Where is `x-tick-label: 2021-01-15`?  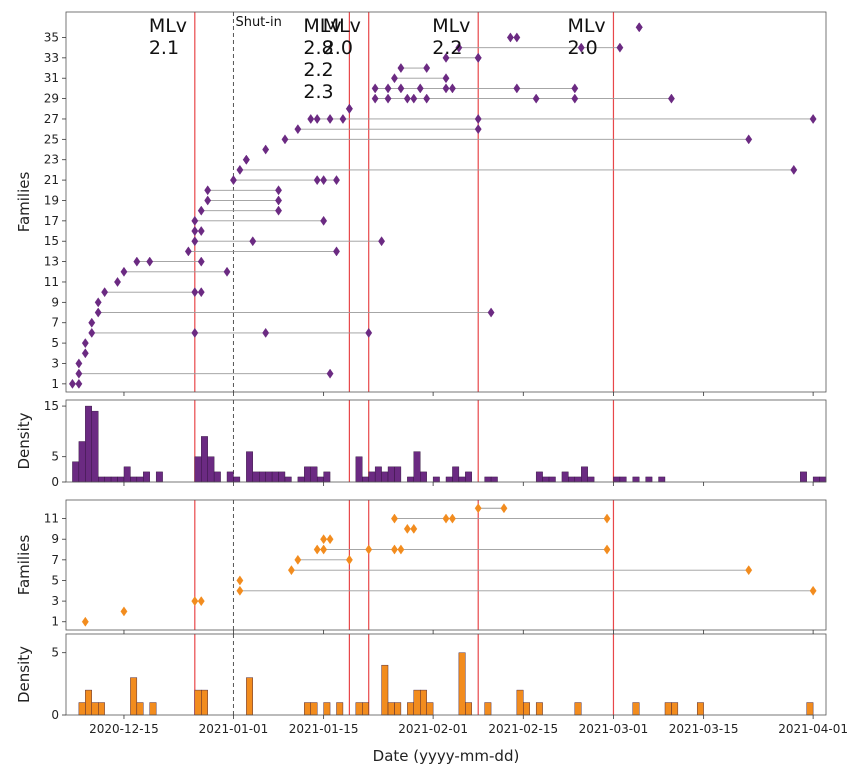 x-tick-label: 2021-01-15 is located at coordinates (324, 729).